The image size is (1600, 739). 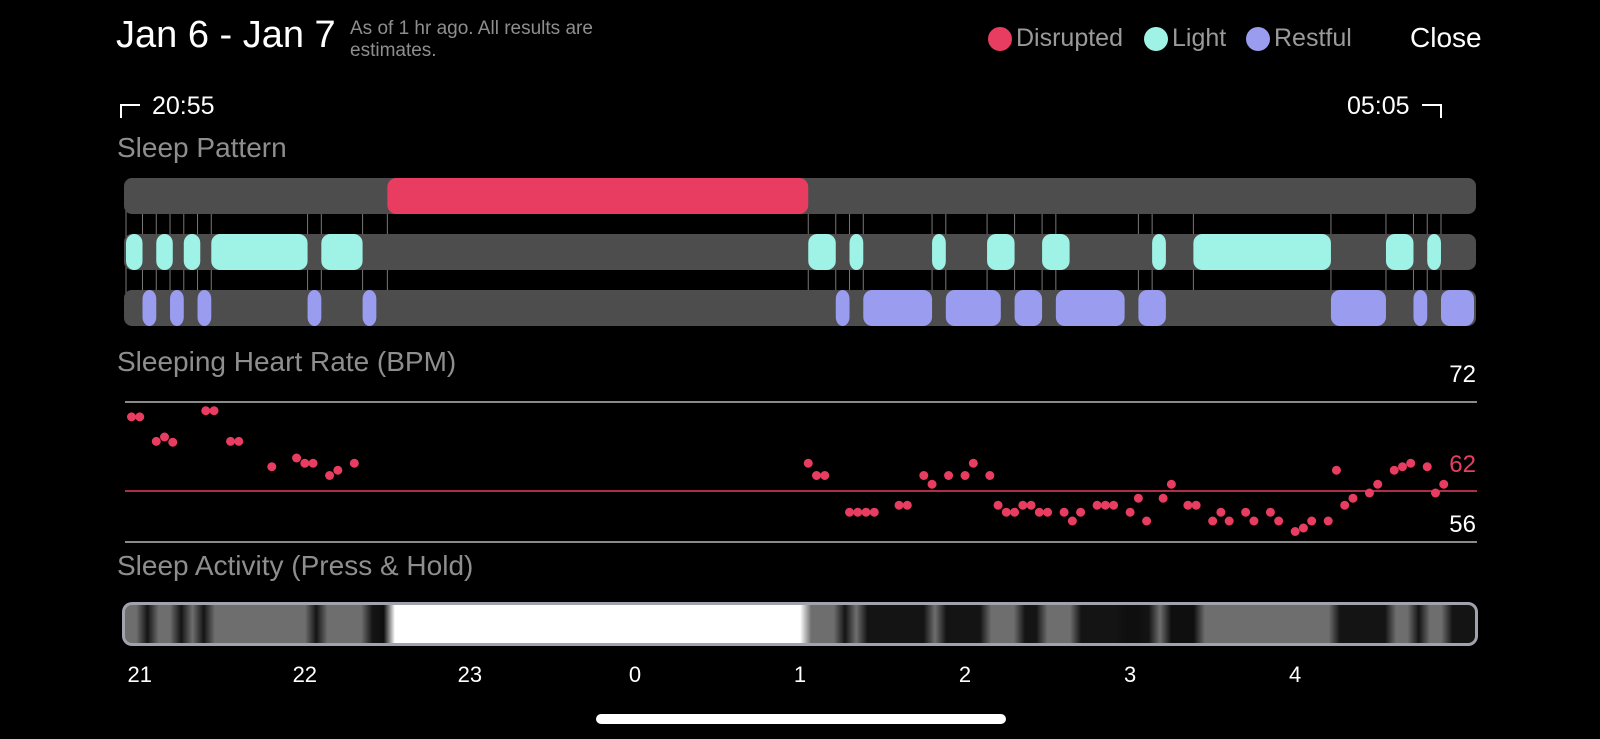 I want to click on range-end: 05:05, so click(x=1394, y=106).